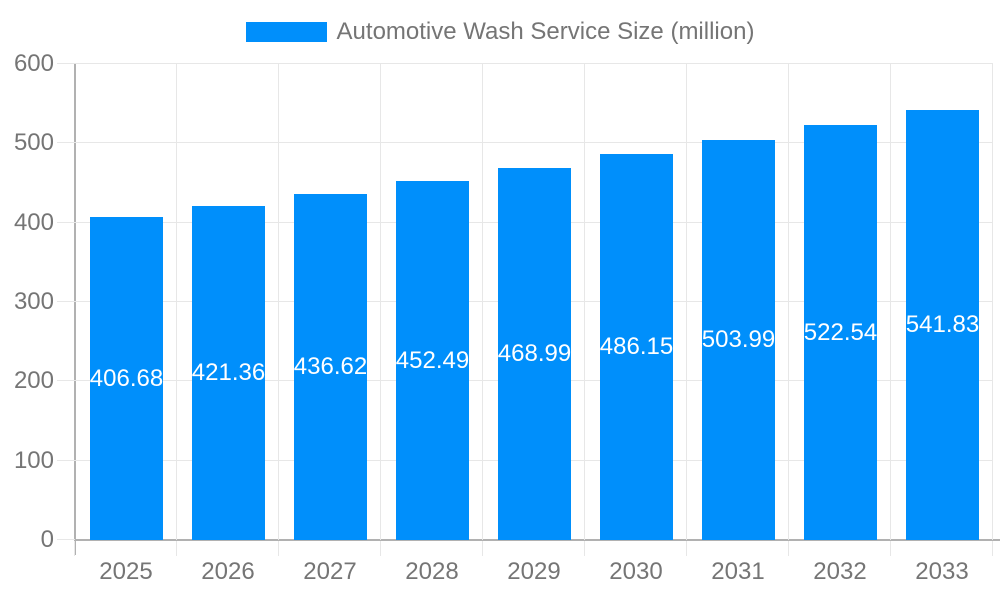 The height and width of the screenshot is (600, 1000). Describe the element at coordinates (840, 571) in the screenshot. I see `x-axis-label: 2032` at that location.